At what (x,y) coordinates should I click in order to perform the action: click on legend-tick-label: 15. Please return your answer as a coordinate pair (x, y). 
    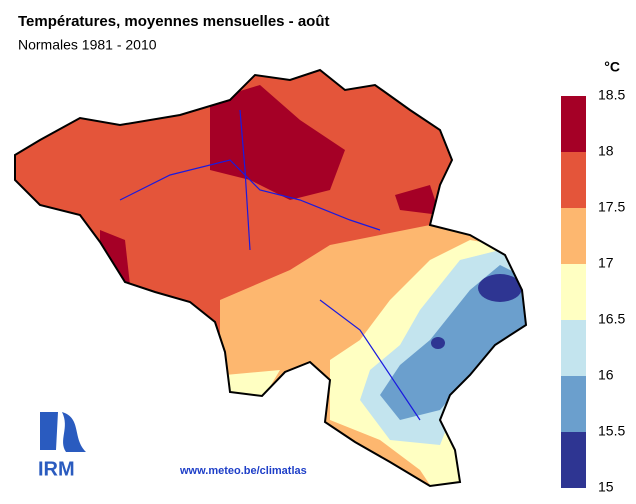
    Looking at the image, I should click on (606, 487).